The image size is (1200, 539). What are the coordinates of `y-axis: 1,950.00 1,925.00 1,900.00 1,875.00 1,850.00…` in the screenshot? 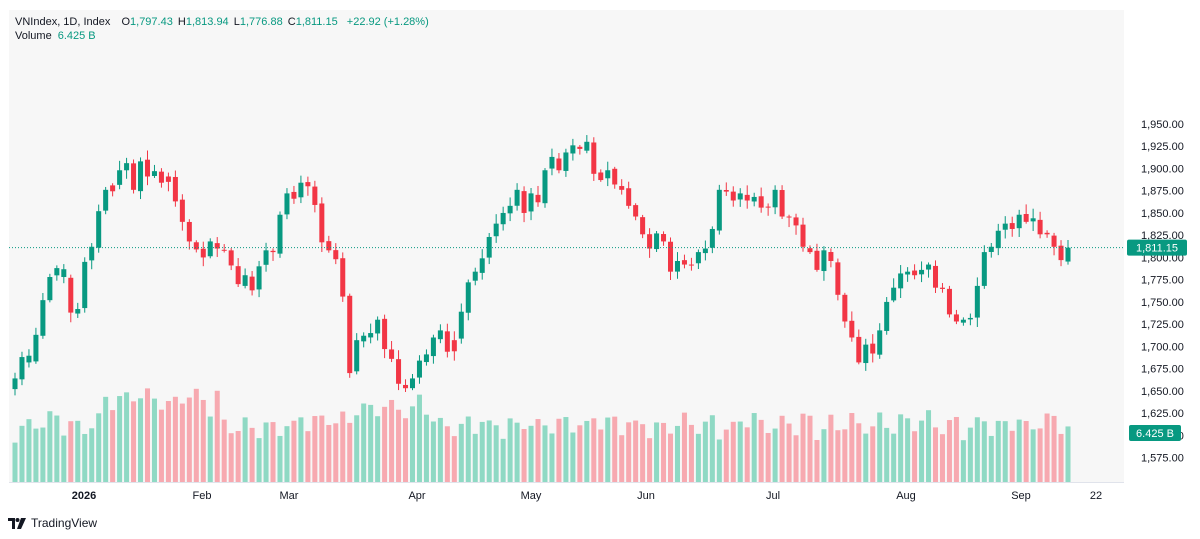 It's located at (1162, 292).